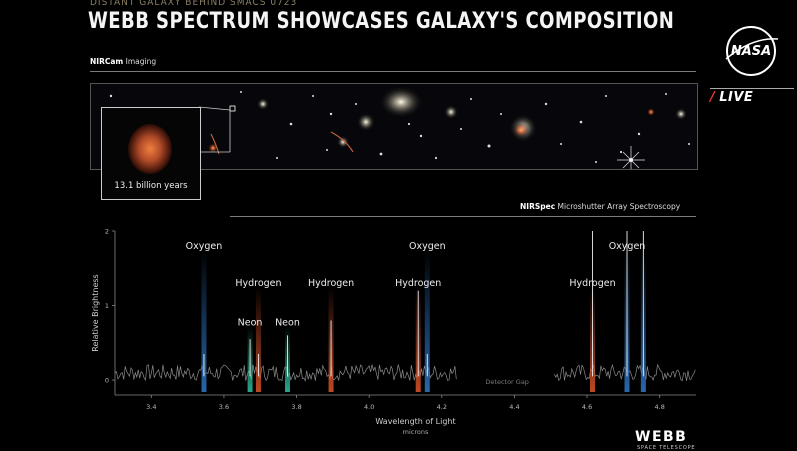  What do you see at coordinates (95, 312) in the screenshot?
I see `y-axis-label: Relative Brightness` at bounding box center [95, 312].